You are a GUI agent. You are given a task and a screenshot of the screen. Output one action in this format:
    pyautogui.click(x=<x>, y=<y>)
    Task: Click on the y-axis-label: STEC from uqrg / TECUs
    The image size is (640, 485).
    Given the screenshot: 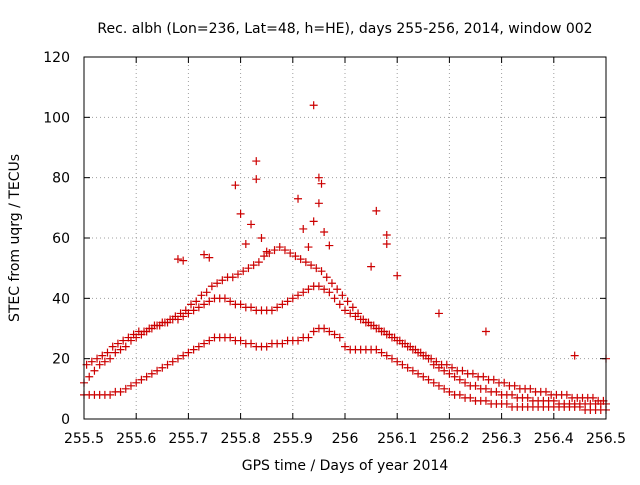 What is the action you would take?
    pyautogui.click(x=15, y=238)
    